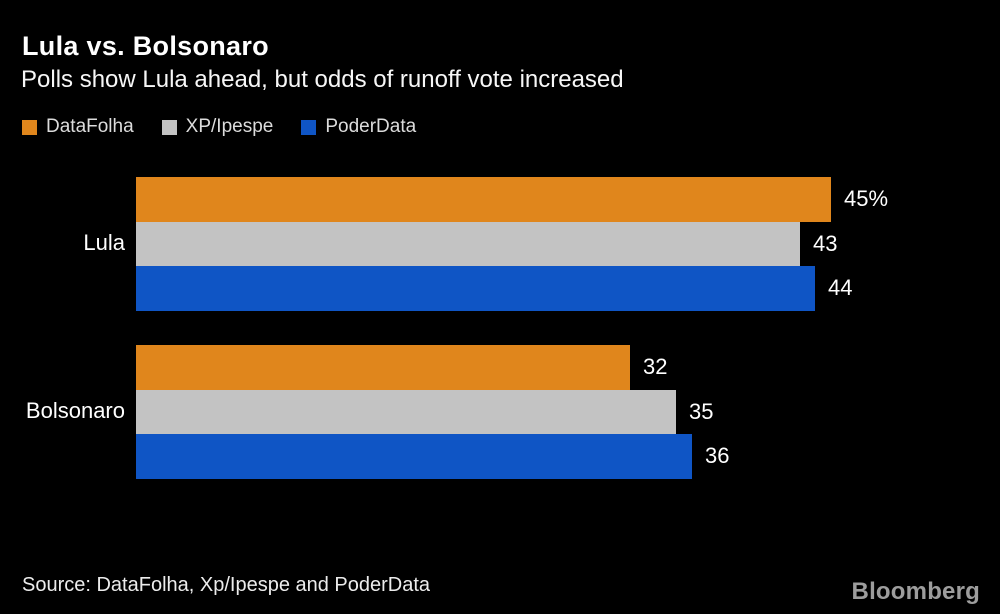 Image resolution: width=1000 pixels, height=614 pixels. What do you see at coordinates (75, 410) in the screenshot?
I see `category-label-bolsonaro: Bolsonaro` at bounding box center [75, 410].